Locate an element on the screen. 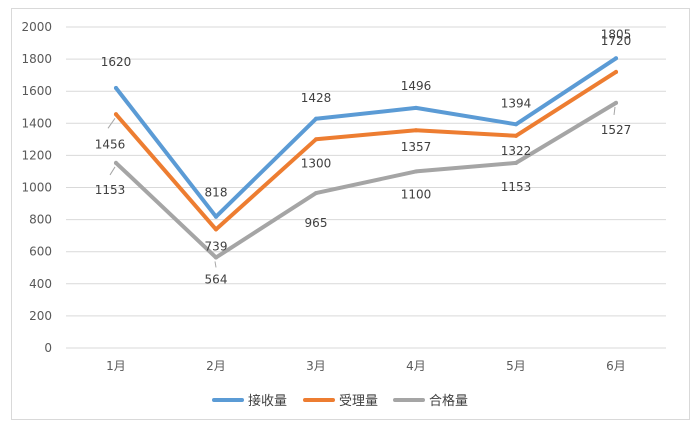  data-label: 564 is located at coordinates (216, 279).